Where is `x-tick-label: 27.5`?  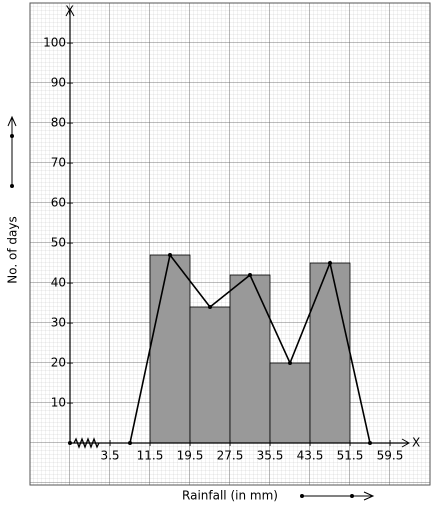
x-tick-label: 27.5 is located at coordinates (230, 456).